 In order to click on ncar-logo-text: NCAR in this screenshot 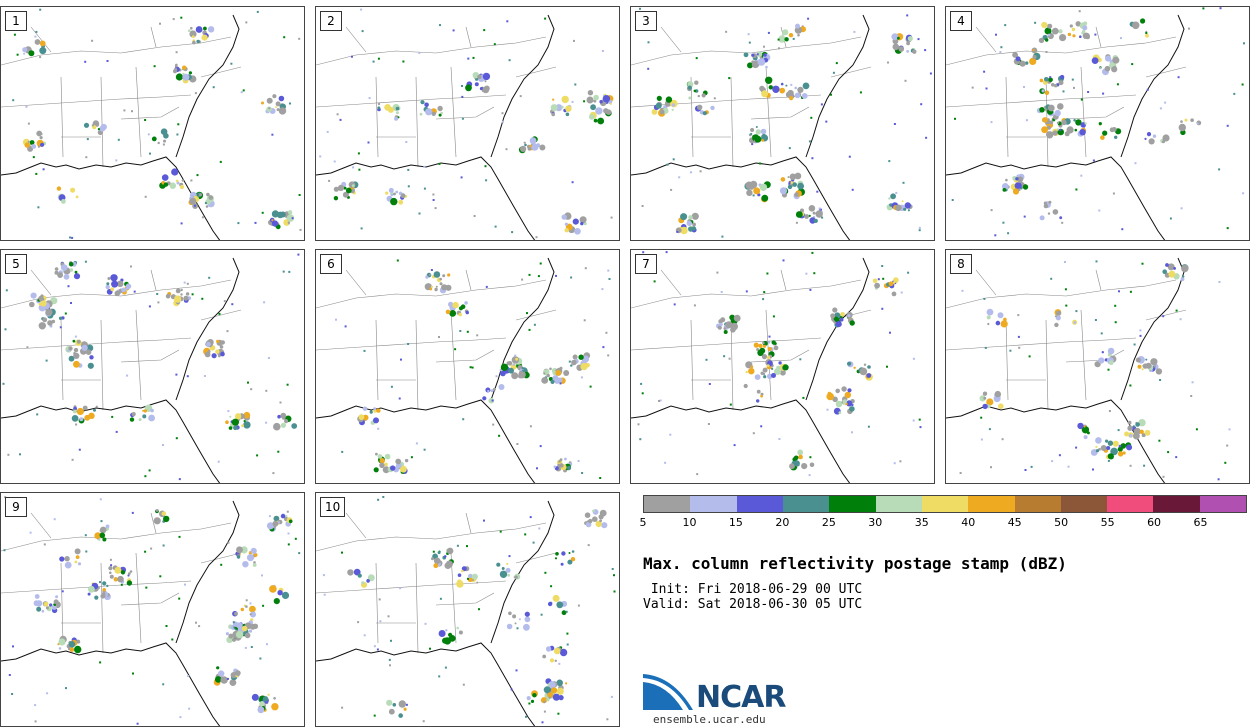, I will do `click(741, 697)`.